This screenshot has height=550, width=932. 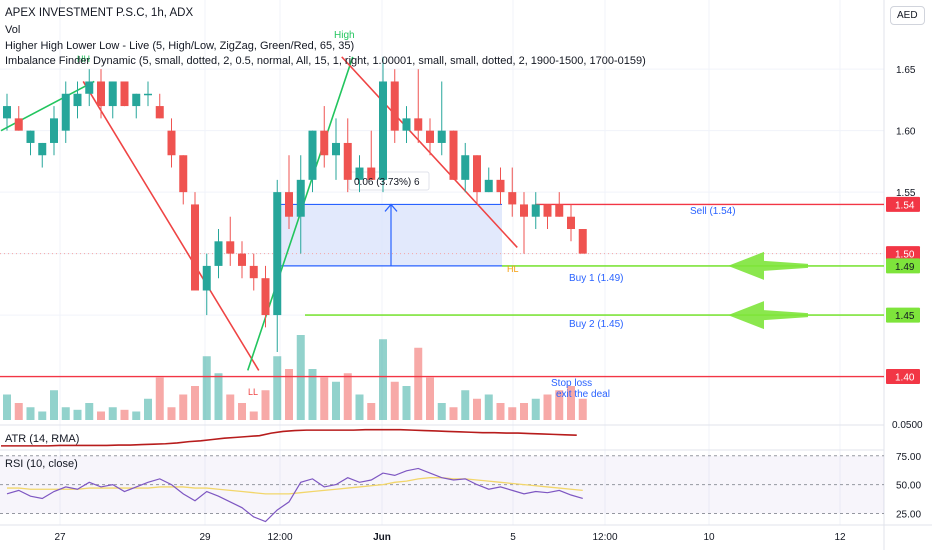 What do you see at coordinates (768, 265) in the screenshot?
I see `buy1-arrow-icon` at bounding box center [768, 265].